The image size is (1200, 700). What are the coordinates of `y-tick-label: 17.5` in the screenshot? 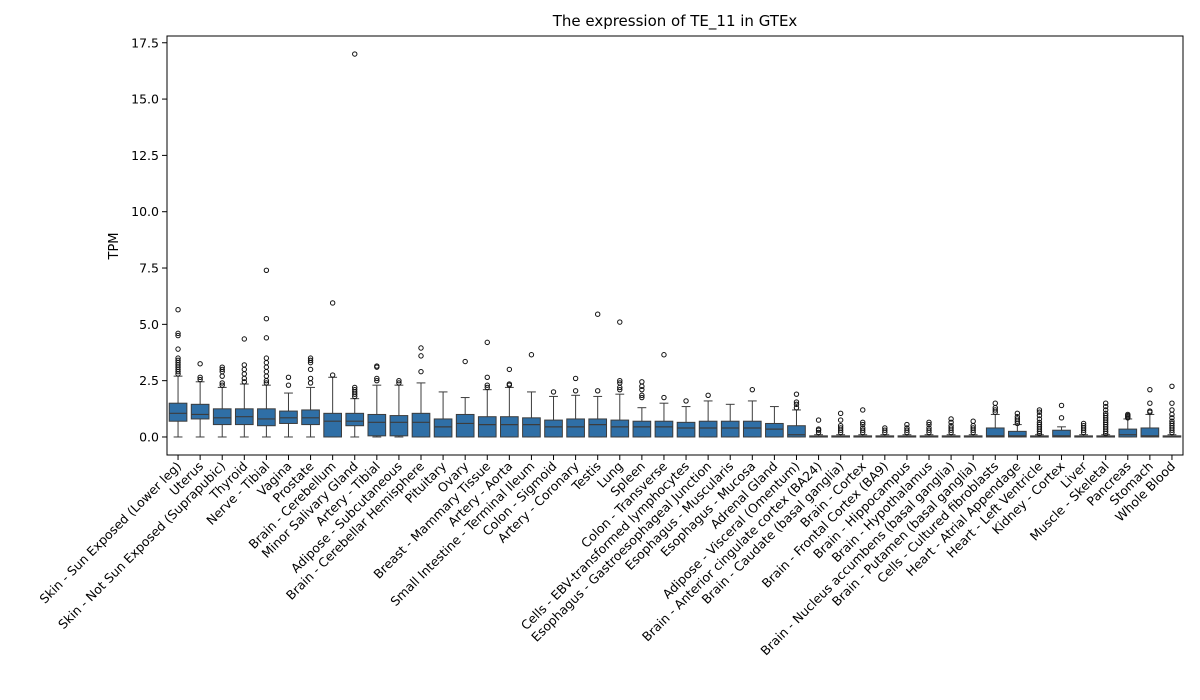 It's located at (145, 42).